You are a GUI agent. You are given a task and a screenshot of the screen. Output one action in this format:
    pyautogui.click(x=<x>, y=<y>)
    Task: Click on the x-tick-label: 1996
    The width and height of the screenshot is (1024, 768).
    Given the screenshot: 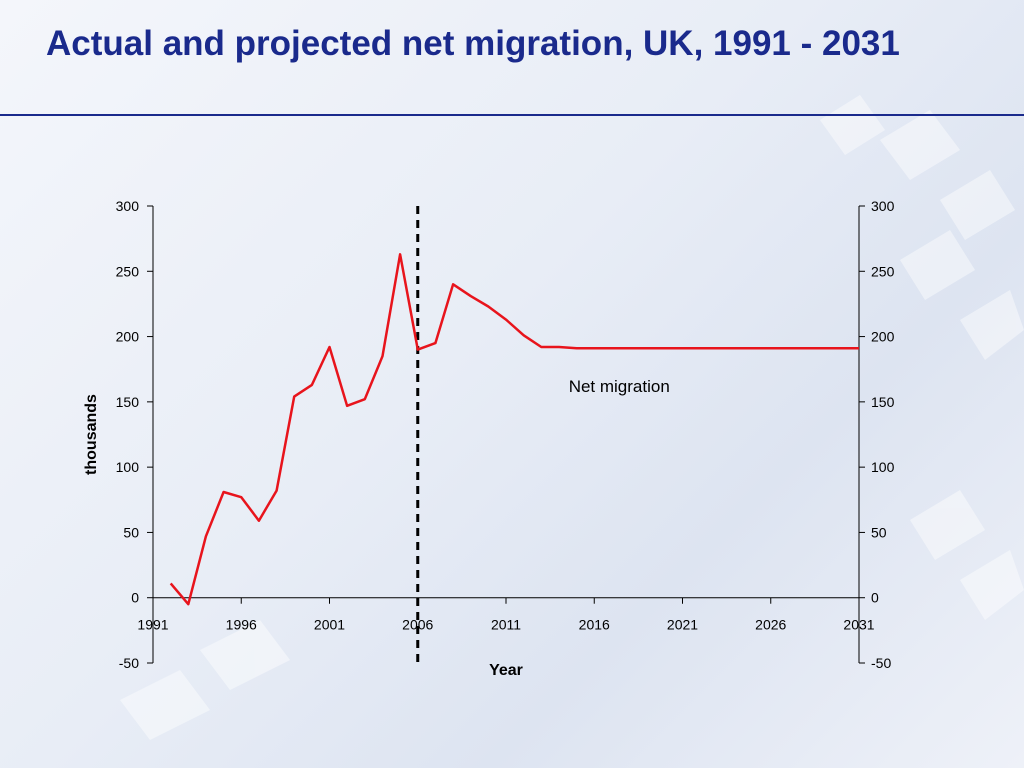 What is the action you would take?
    pyautogui.click(x=241, y=625)
    